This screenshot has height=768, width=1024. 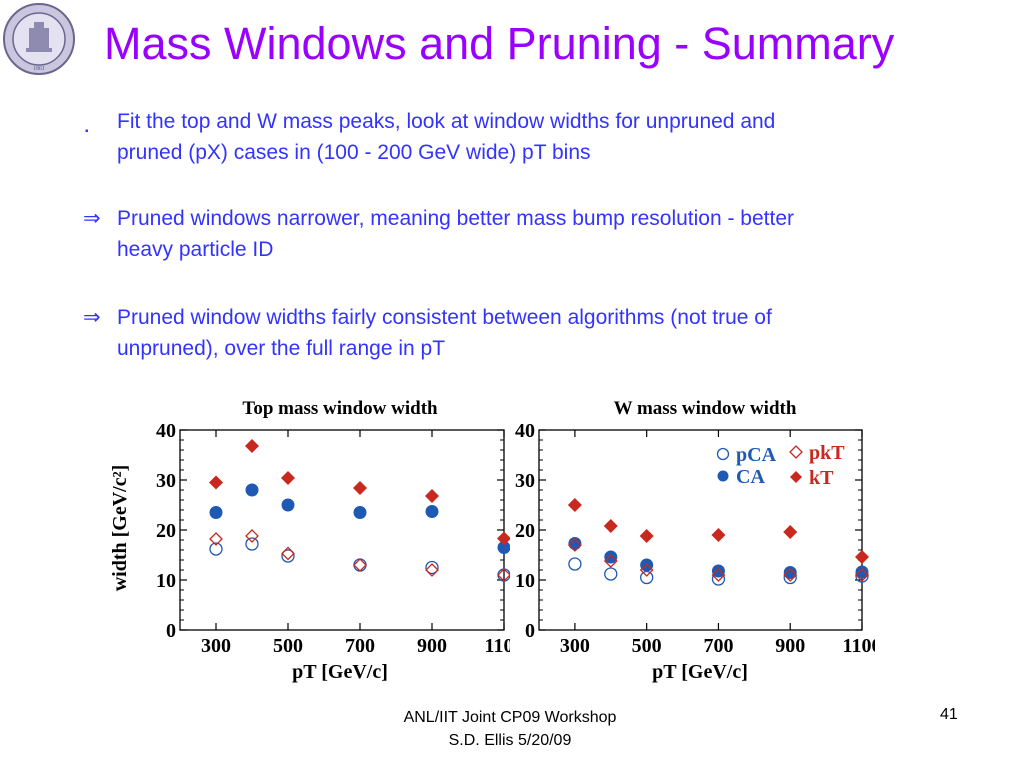 What do you see at coordinates (949, 714) in the screenshot?
I see `page-number: 41` at bounding box center [949, 714].